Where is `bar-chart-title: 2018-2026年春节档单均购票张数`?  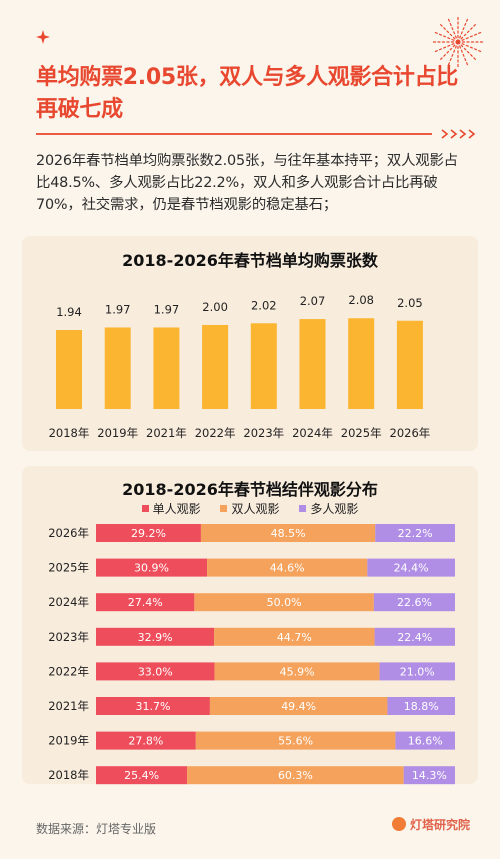 bar-chart-title: 2018-2026年春节档单均购票张数 is located at coordinates (250, 260).